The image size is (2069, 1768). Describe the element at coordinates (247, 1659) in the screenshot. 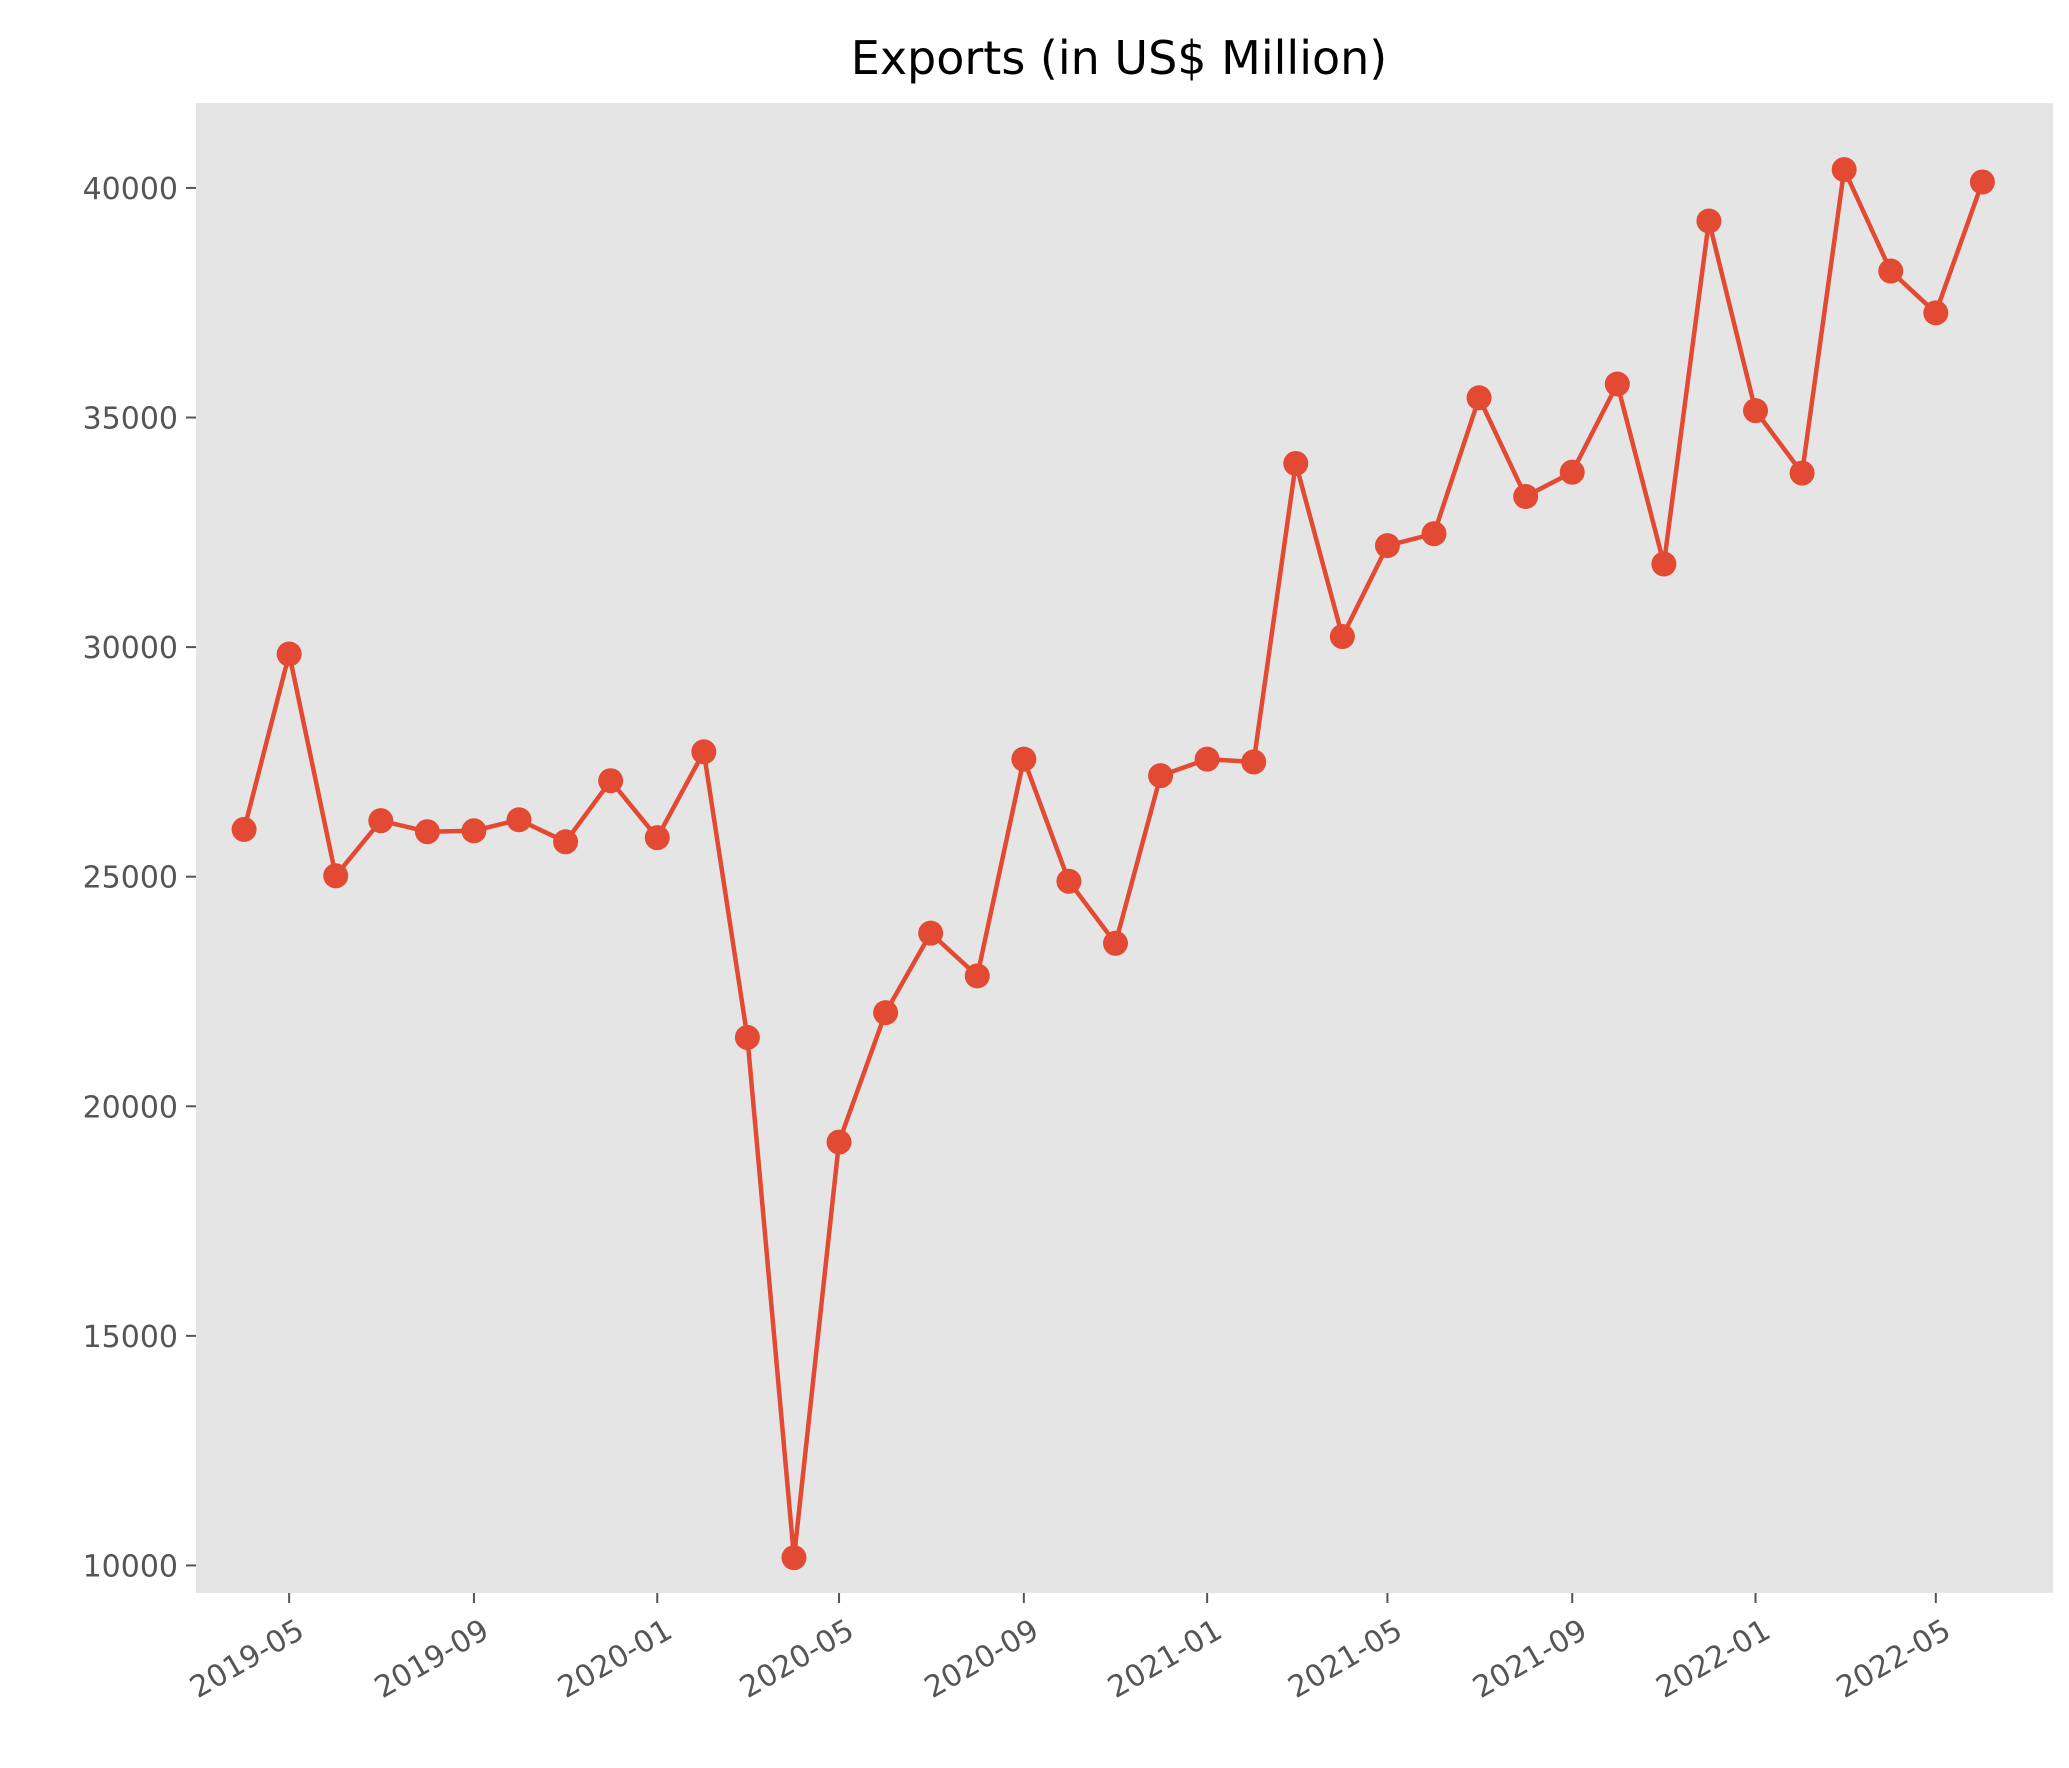

I see `x-tick-label: 2019-05` at that location.